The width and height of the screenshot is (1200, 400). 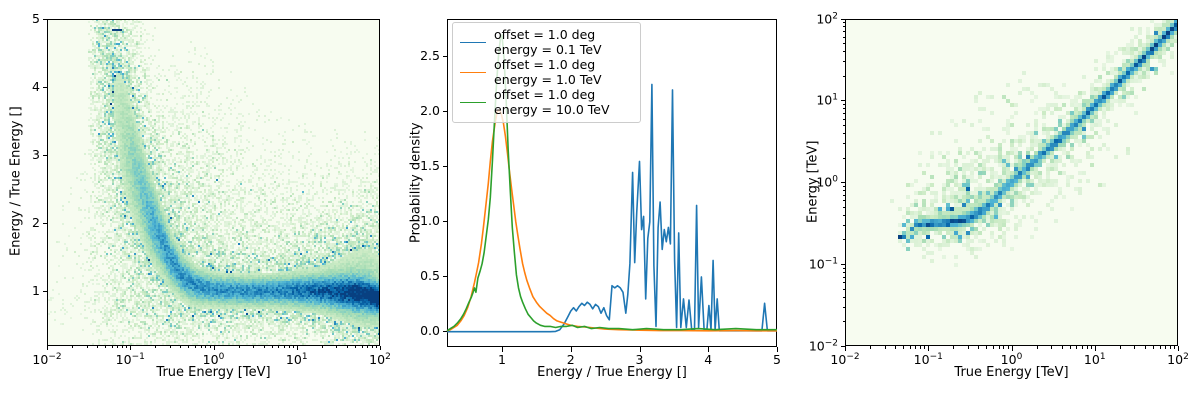 I want to click on y-axis-label-left: Energy / True Energy [], so click(x=16, y=181).